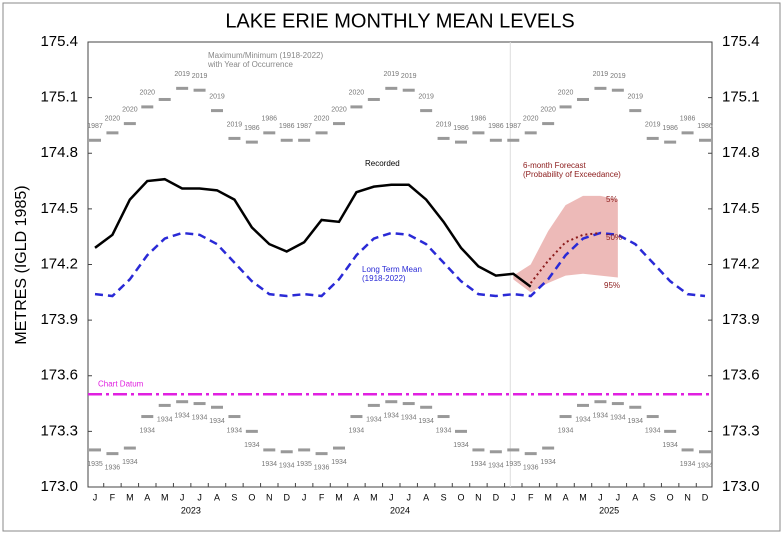 This screenshot has height=535, width=784. What do you see at coordinates (614, 237) in the screenshot?
I see `median-label: 50%` at bounding box center [614, 237].